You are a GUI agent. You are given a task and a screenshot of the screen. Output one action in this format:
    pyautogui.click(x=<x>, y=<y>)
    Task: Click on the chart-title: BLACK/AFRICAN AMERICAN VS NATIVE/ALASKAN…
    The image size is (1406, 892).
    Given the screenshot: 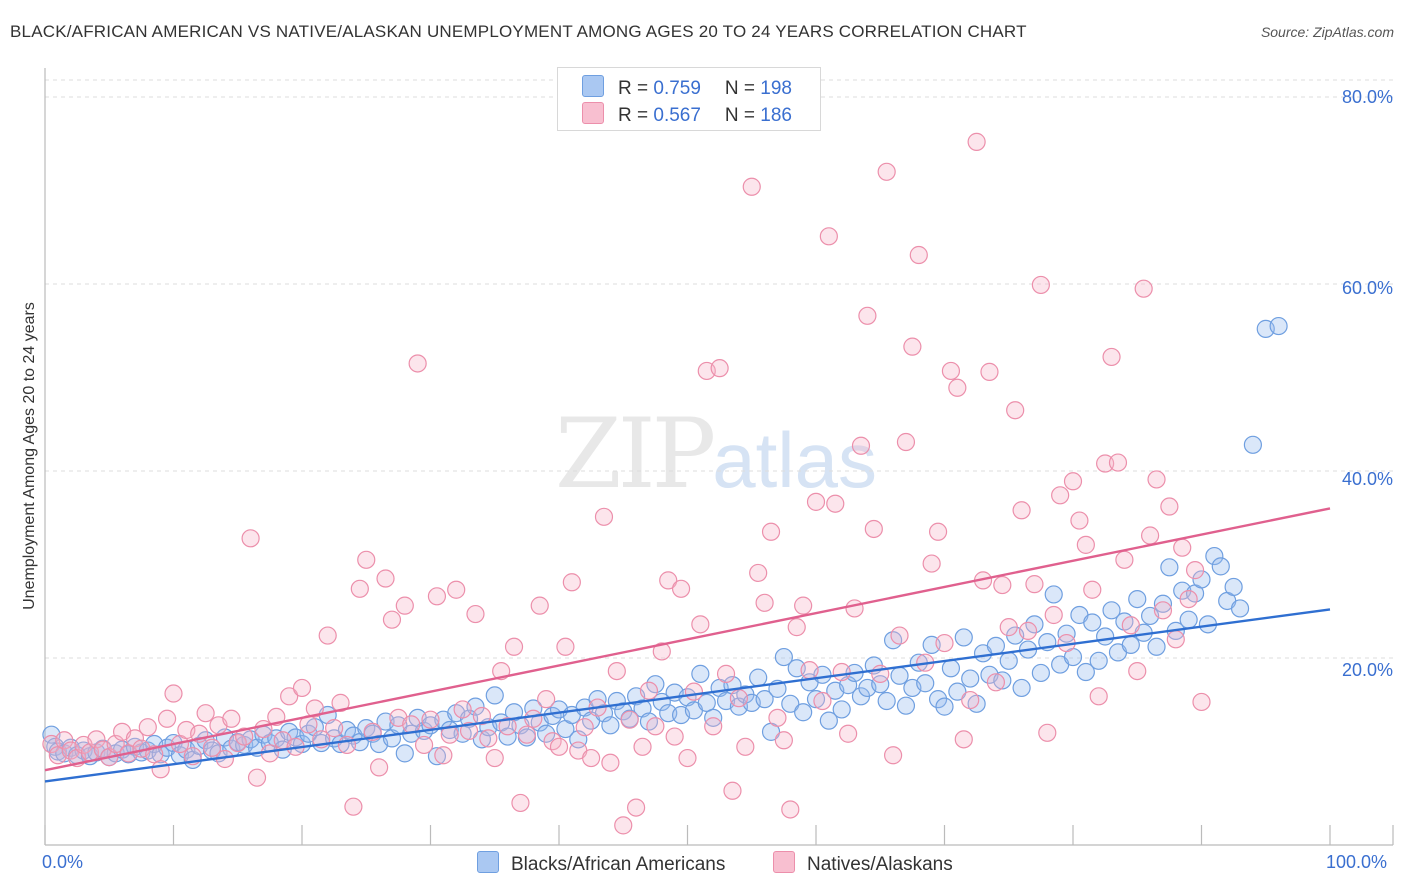 What is the action you would take?
    pyautogui.click(x=518, y=31)
    